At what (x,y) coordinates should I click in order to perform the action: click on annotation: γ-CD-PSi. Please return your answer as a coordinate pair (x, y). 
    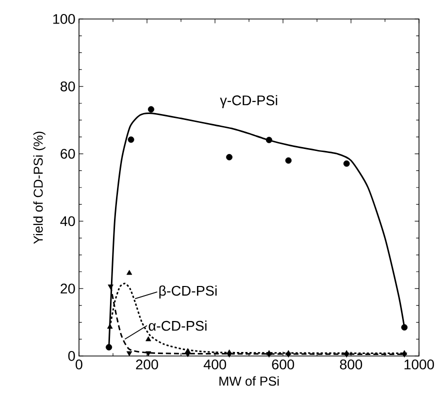
    Looking at the image, I should click on (249, 101).